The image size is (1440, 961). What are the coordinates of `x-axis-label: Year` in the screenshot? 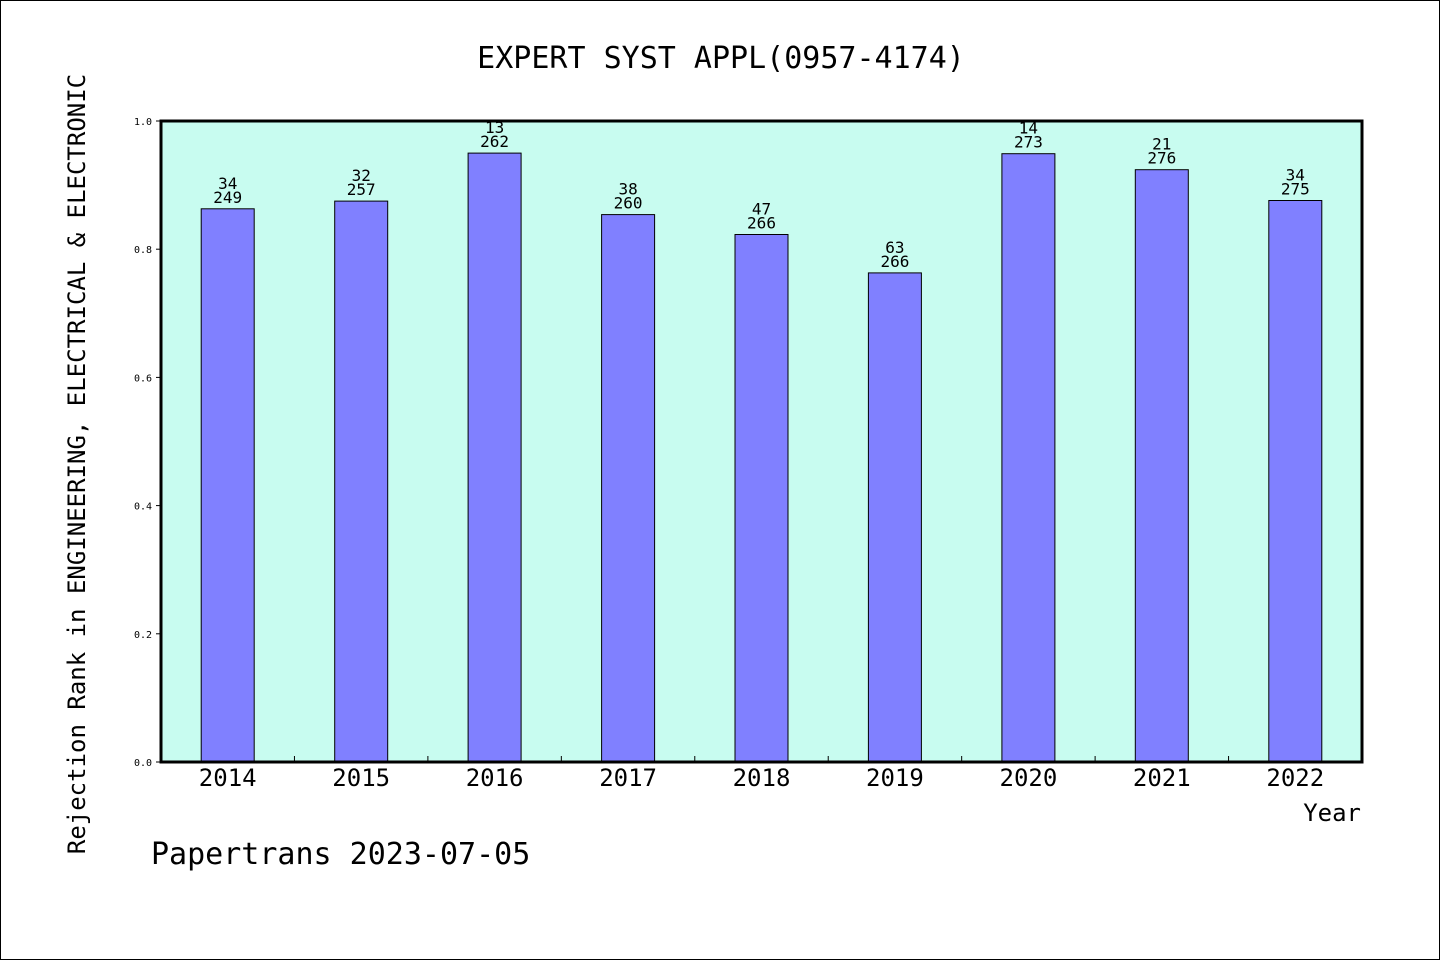 It's located at (1332, 813).